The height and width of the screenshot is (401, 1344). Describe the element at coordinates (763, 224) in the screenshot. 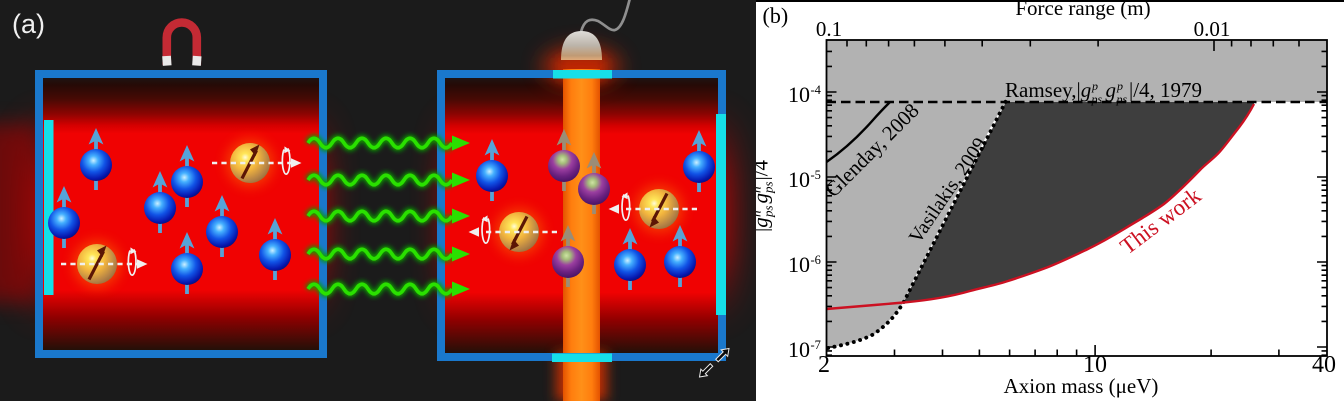

I see `svg-text: |g` at that location.